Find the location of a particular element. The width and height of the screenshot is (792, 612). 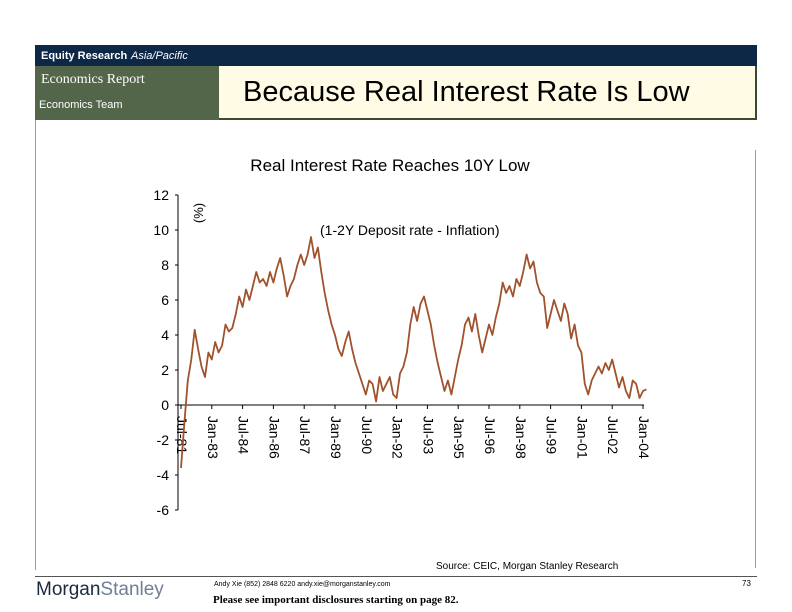

y-tick-label: 12 is located at coordinates (161, 195).